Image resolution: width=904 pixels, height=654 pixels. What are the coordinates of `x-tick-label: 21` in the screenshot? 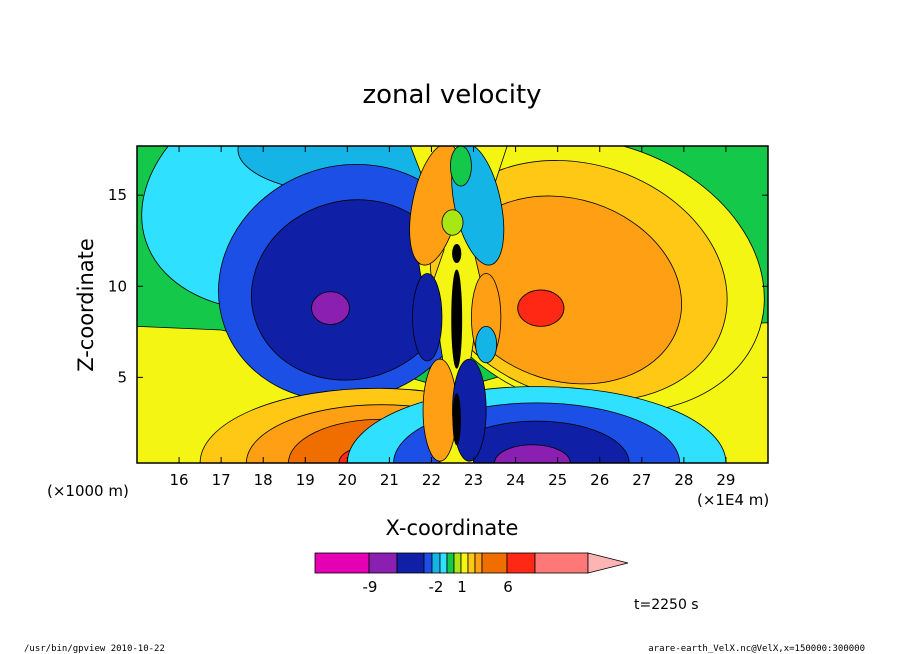 It's located at (389, 480).